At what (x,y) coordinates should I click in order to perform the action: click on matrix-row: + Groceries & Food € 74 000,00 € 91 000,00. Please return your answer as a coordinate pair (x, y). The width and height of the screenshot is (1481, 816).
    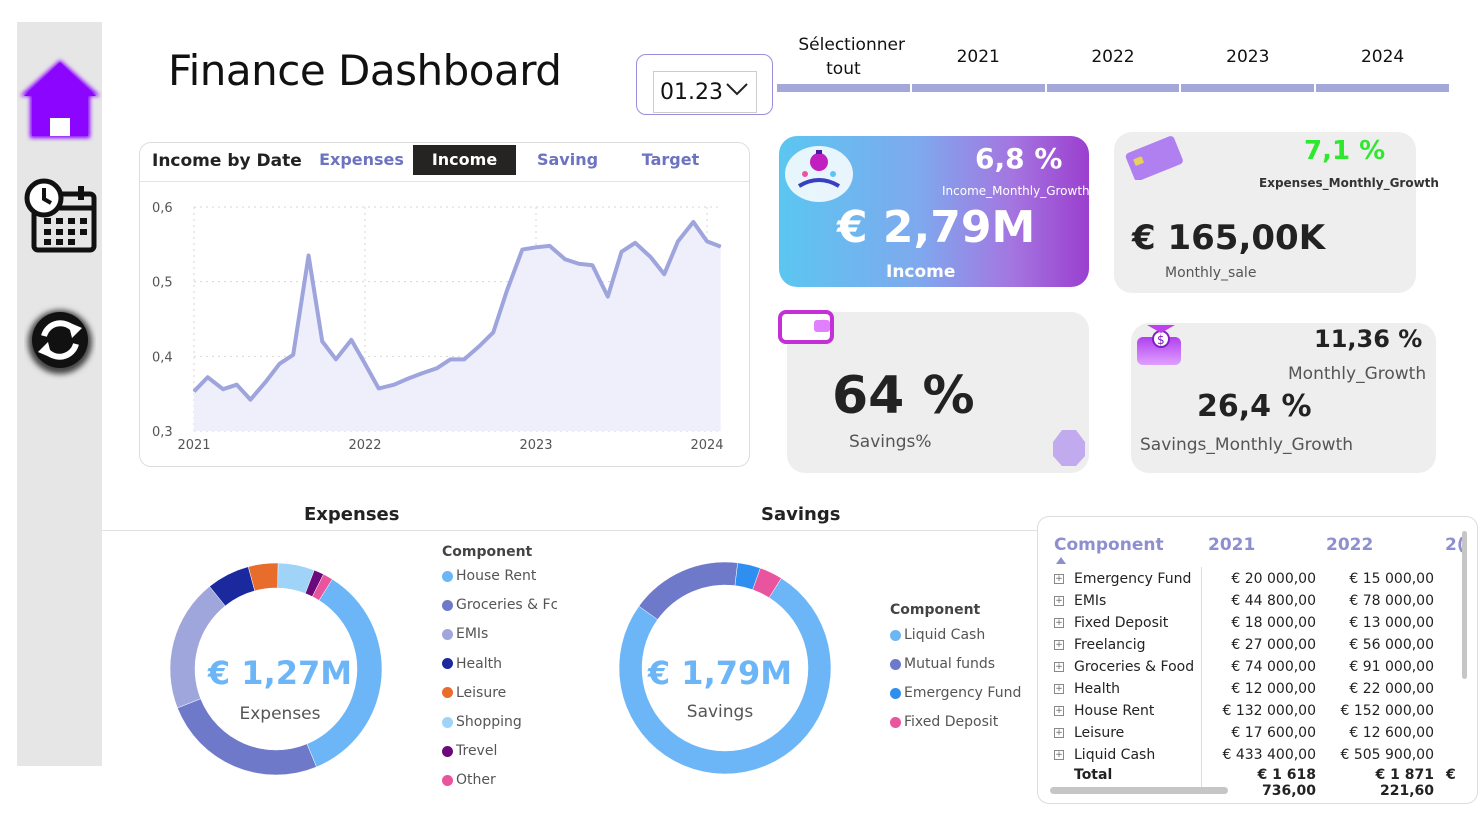
    Looking at the image, I should click on (1253, 668).